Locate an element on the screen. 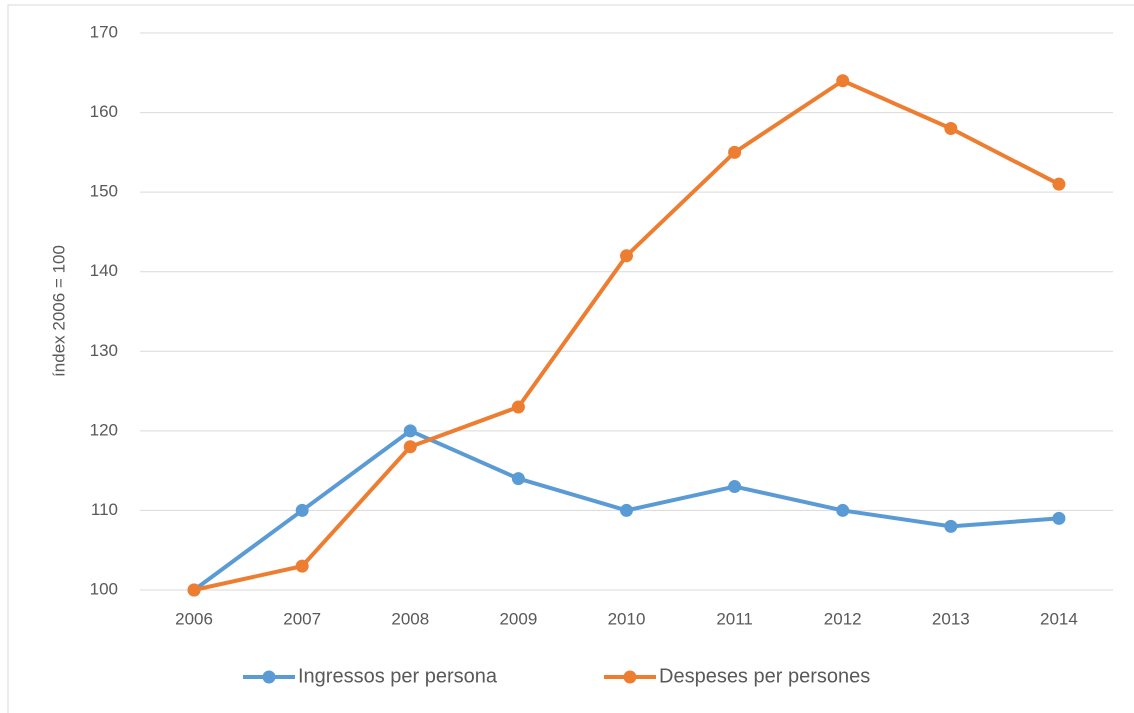 This screenshot has height=713, width=1134. x-tick-label: 2006 is located at coordinates (194, 618).